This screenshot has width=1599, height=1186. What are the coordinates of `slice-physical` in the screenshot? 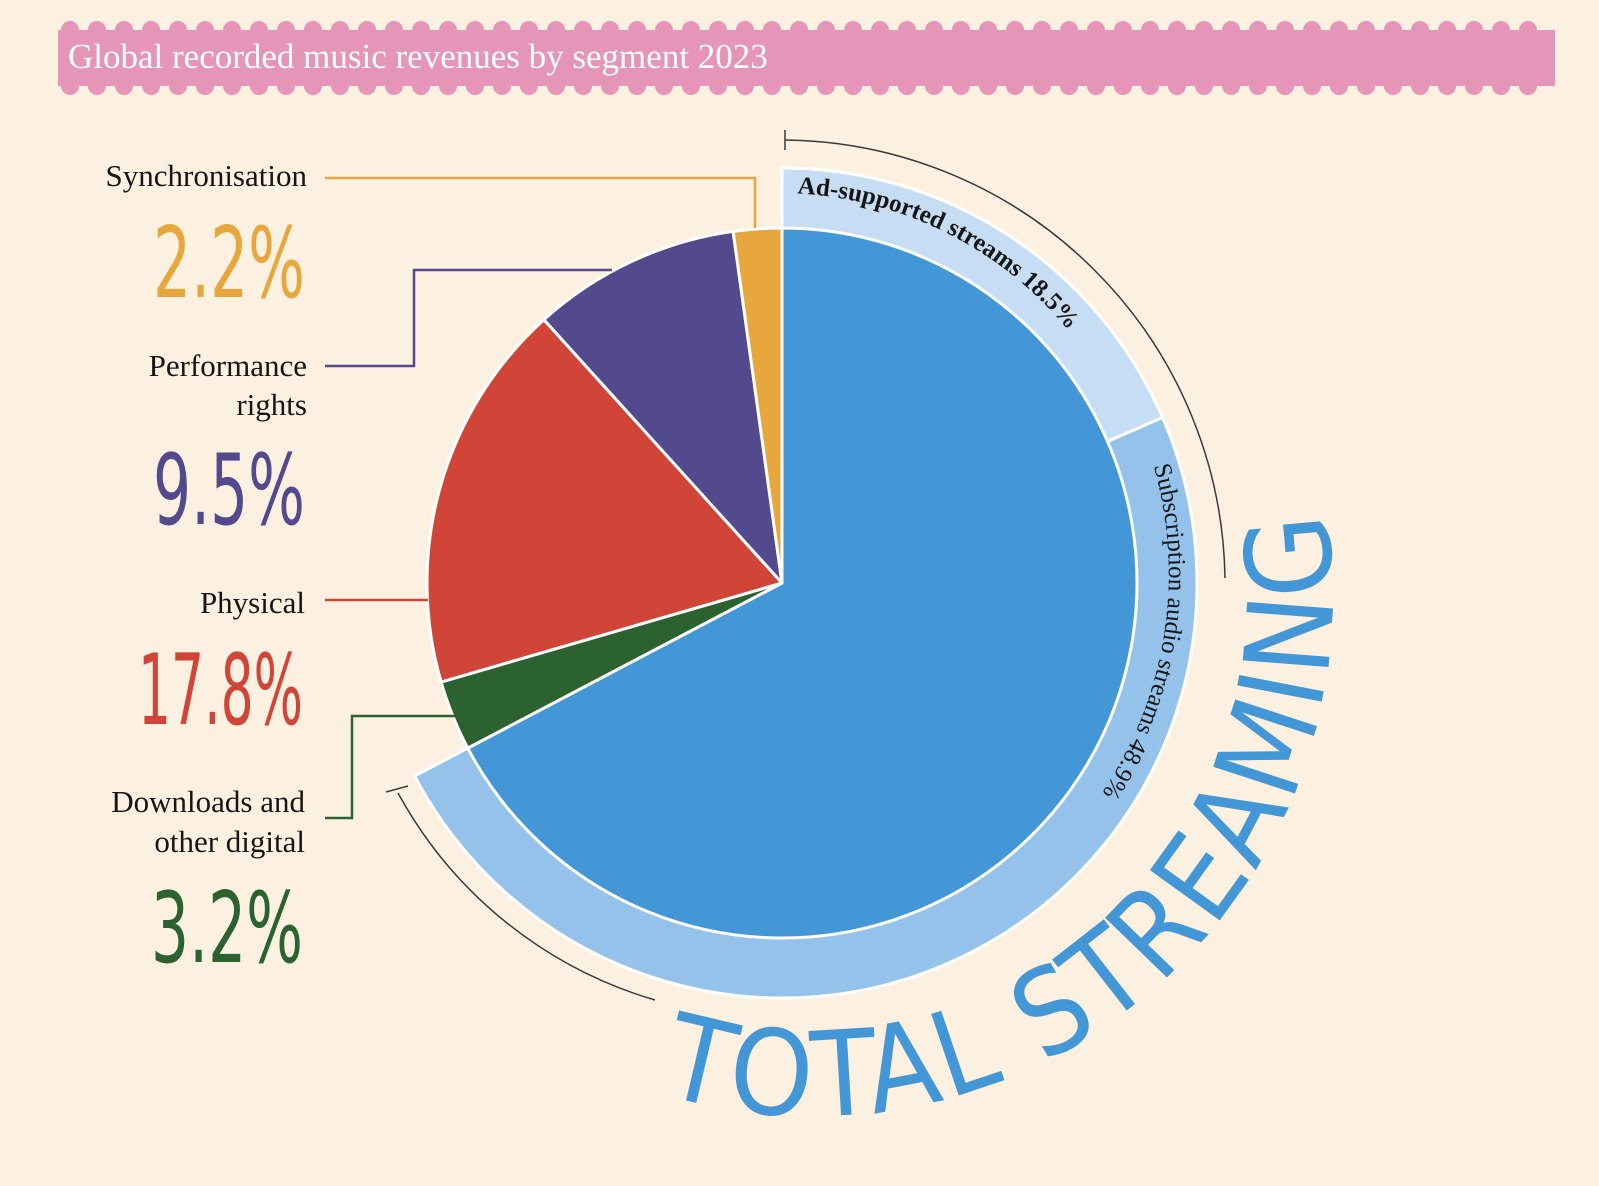 It's located at (604, 501).